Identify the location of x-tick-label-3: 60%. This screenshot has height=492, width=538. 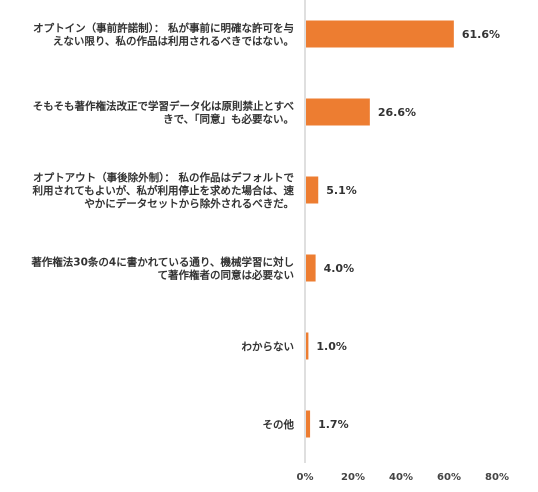
(449, 477).